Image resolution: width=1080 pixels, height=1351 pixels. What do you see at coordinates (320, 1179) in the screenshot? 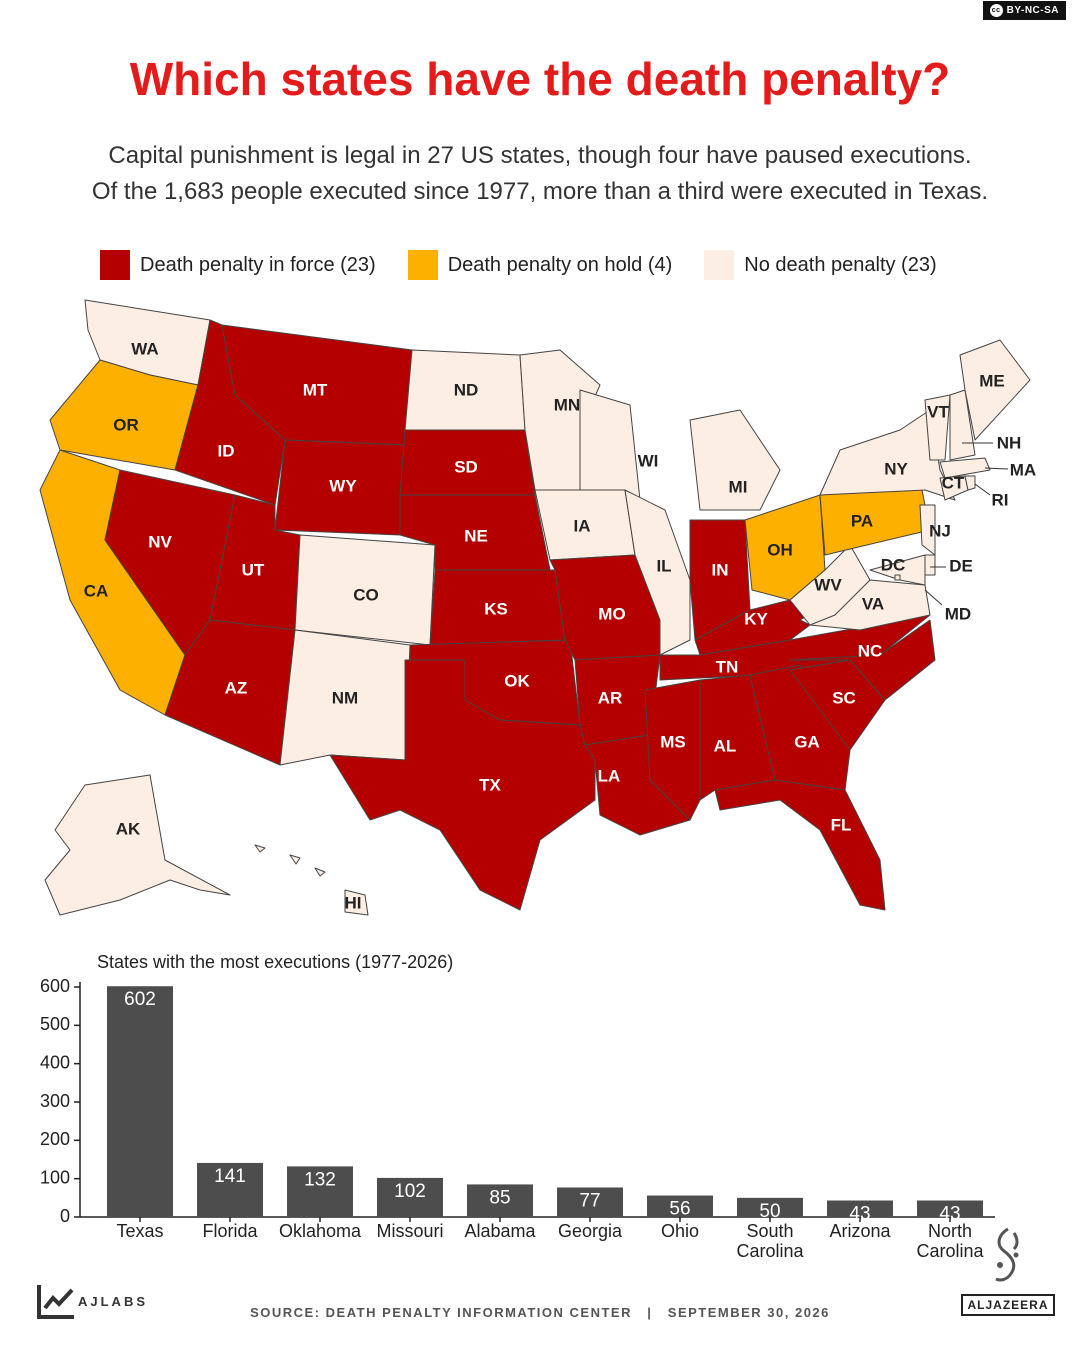
I see `bar-value-label: 132` at bounding box center [320, 1179].